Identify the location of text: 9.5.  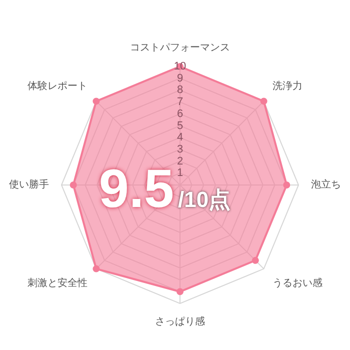
(136, 189).